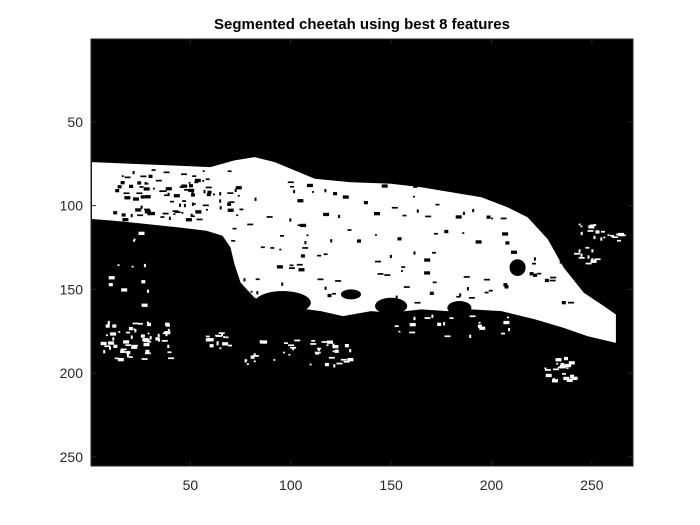 The height and width of the screenshot is (525, 700). I want to click on chart-title: Segmented cheetah using best 8 features, so click(362, 24).